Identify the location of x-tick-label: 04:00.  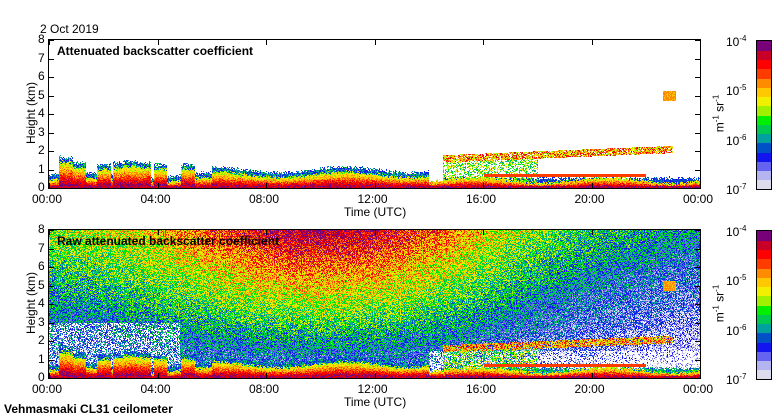
(155, 199).